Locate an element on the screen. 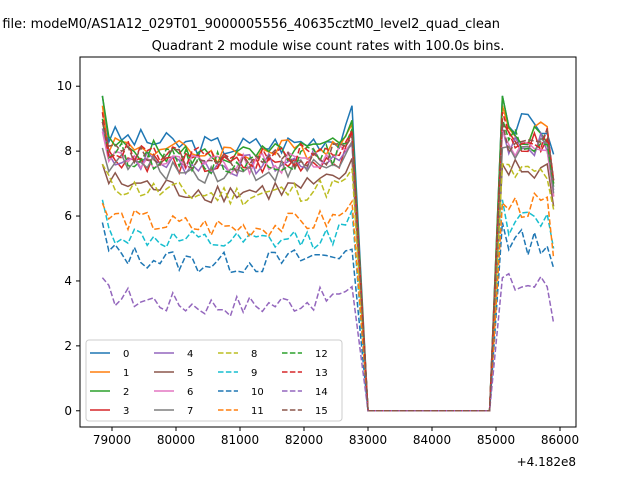  legend-label-10: 10 is located at coordinates (257, 392).